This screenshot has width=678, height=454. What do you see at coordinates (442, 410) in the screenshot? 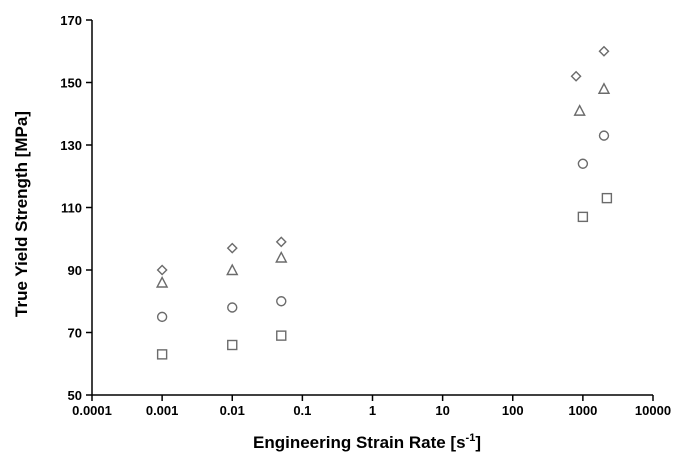
I see `x-tick-label: 10` at bounding box center [442, 410].